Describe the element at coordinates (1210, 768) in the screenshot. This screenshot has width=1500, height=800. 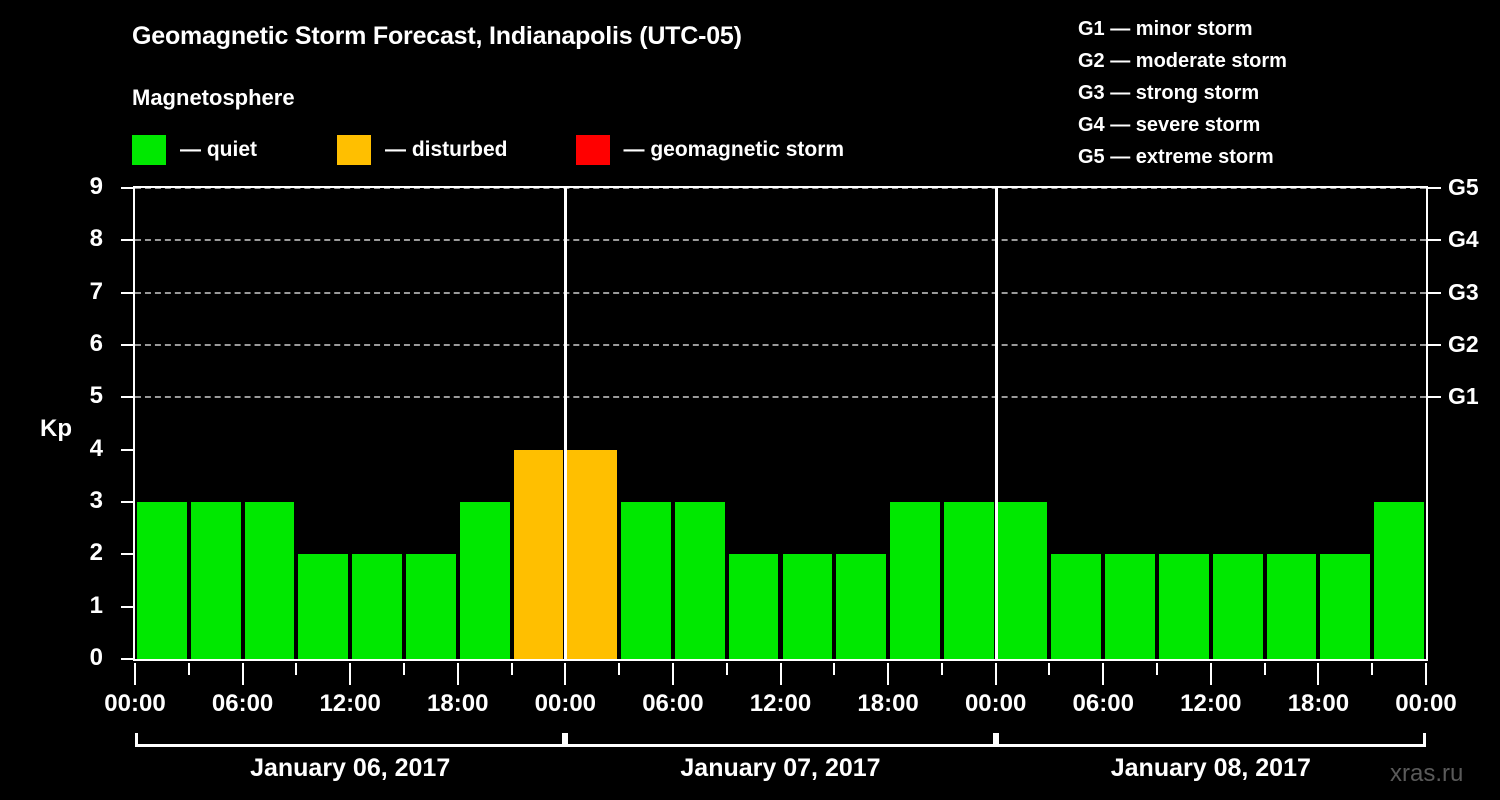
I see `date-label: January 08, 2017` at that location.